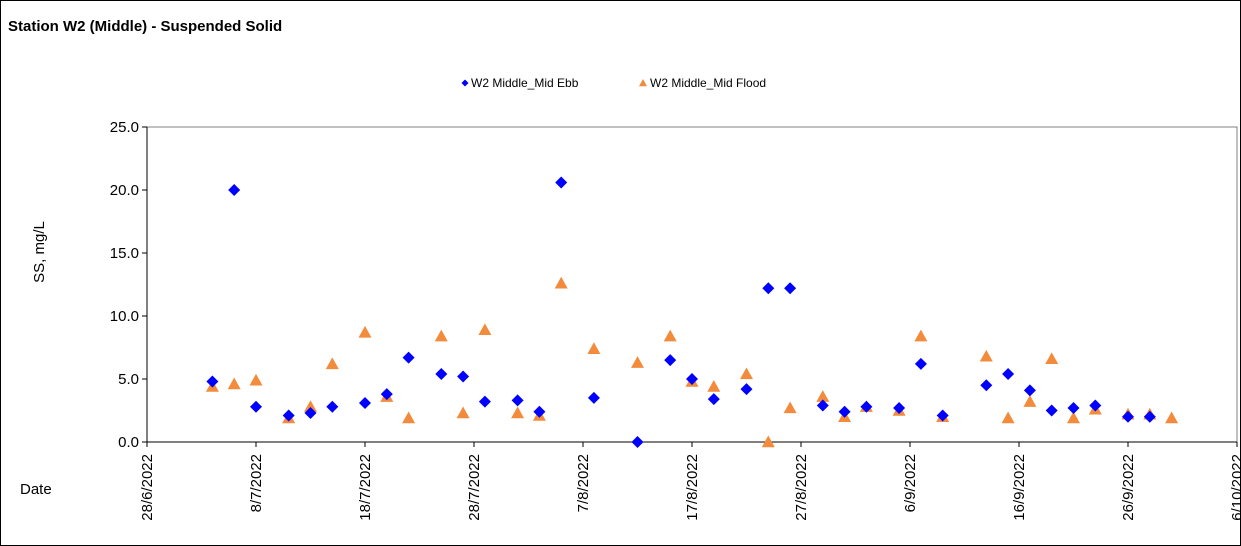  Describe the element at coordinates (474, 487) in the screenshot. I see `x-tick-label: 28/7/2022` at that location.